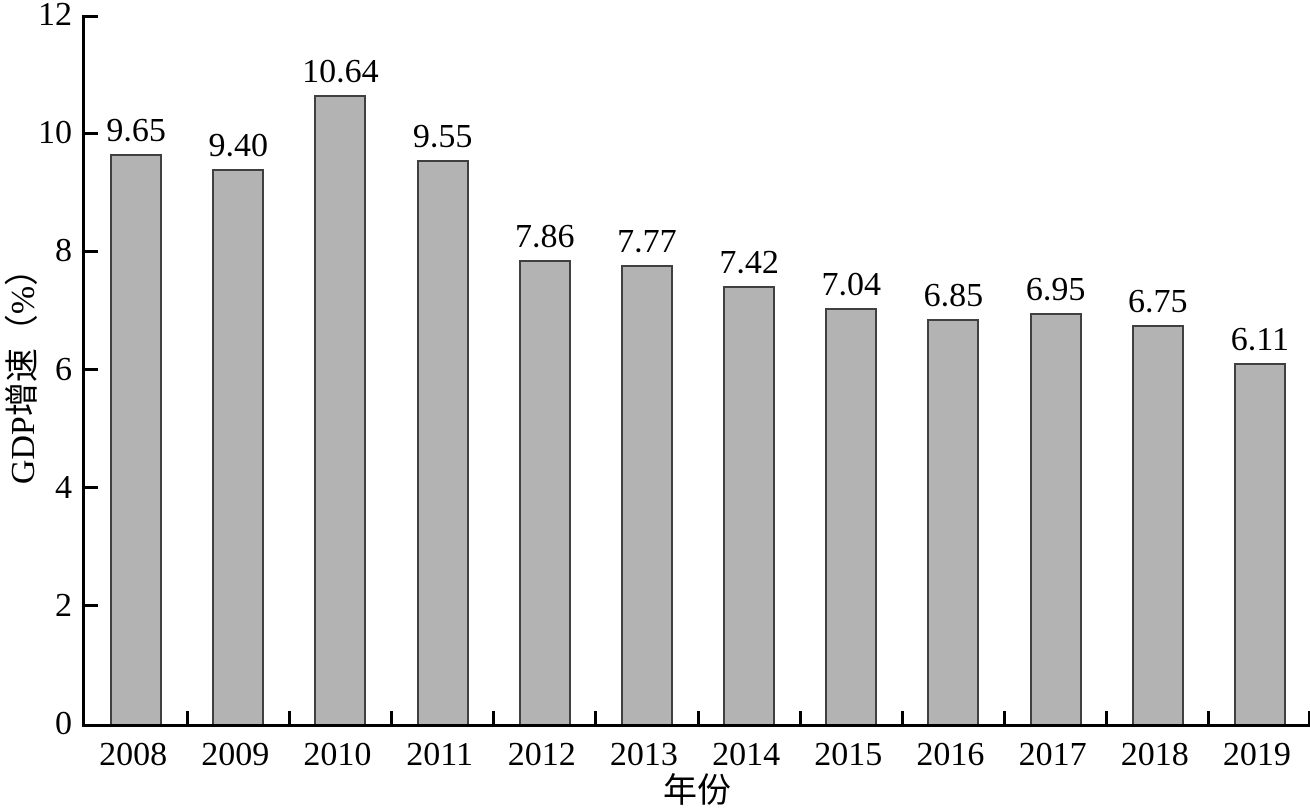 The height and width of the screenshot is (812, 1310). What do you see at coordinates (950, 754) in the screenshot?
I see `x-tick-label: 2016` at bounding box center [950, 754].